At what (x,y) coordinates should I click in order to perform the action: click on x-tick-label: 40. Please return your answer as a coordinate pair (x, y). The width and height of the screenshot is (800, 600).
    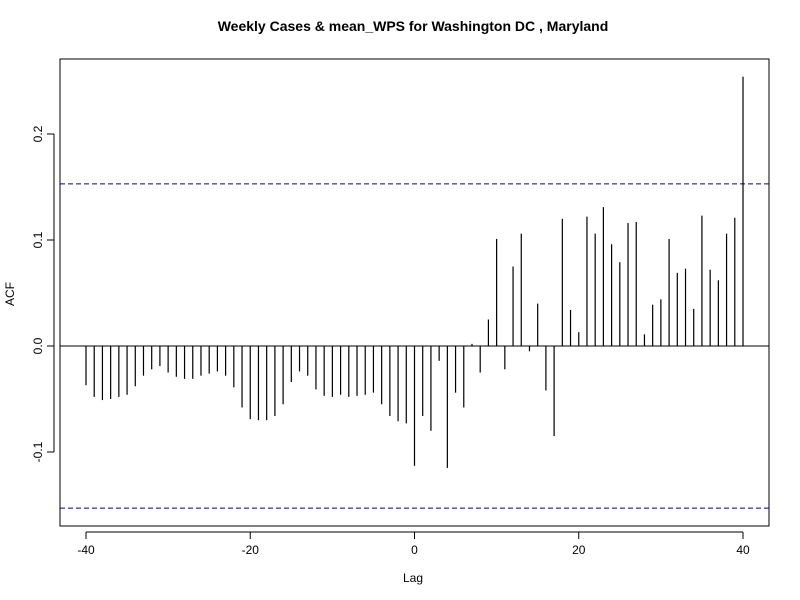
    Looking at the image, I should click on (743, 550).